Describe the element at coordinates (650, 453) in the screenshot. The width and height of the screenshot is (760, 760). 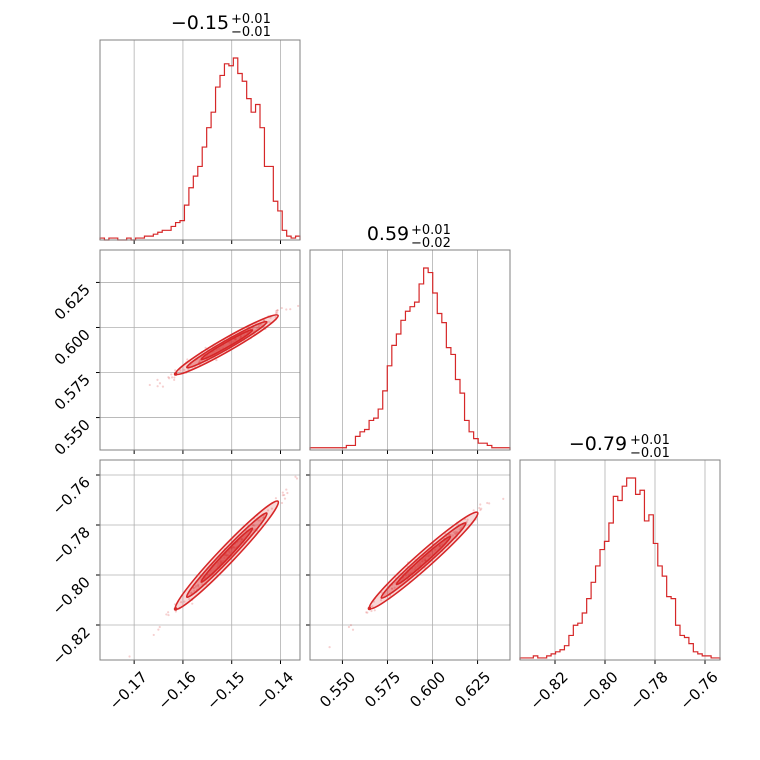
I see `title-param-3-minus: −0.01` at that location.